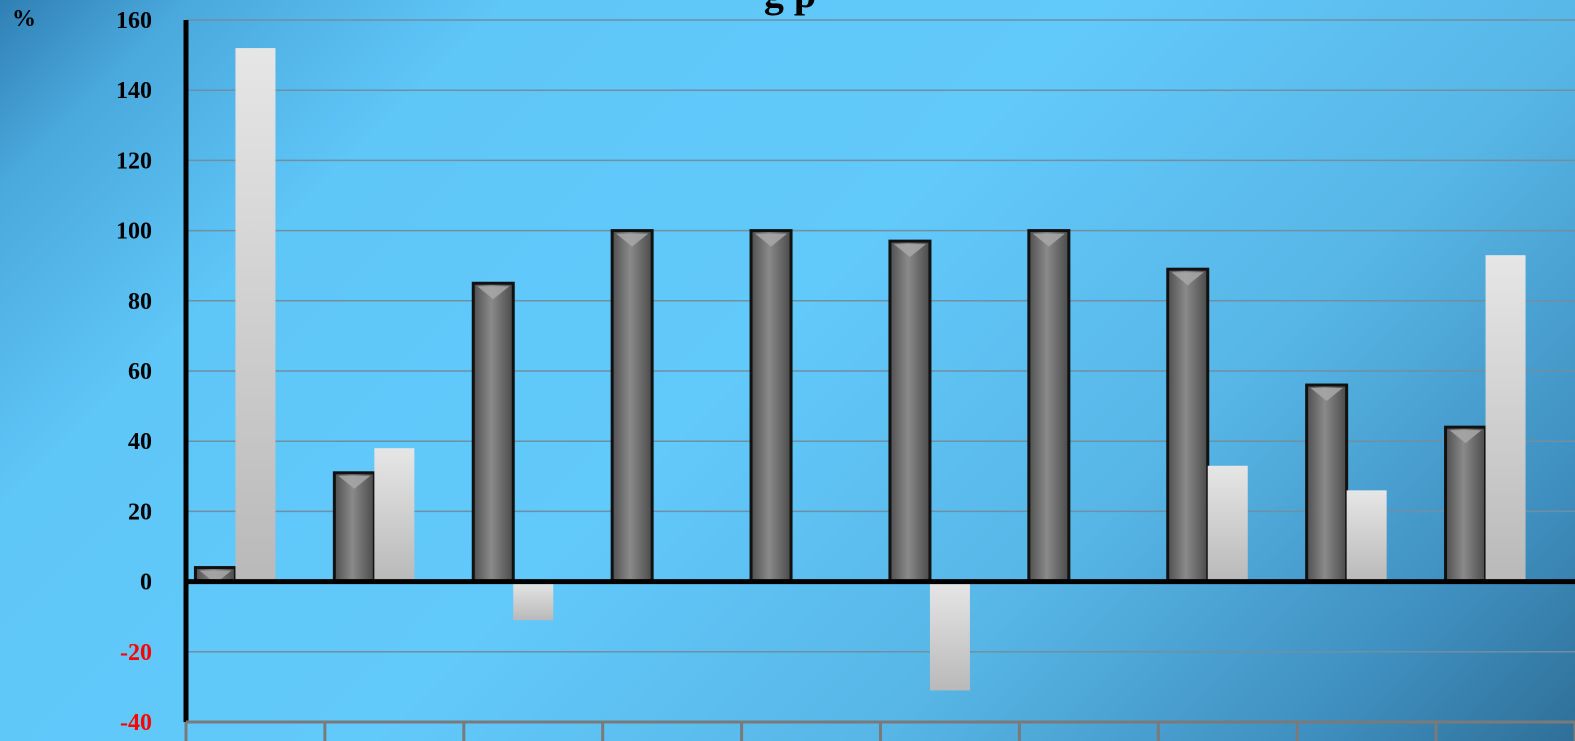 The image size is (1575, 741). What do you see at coordinates (790, 8) in the screenshot?
I see `chart-title-partial: g p` at bounding box center [790, 8].